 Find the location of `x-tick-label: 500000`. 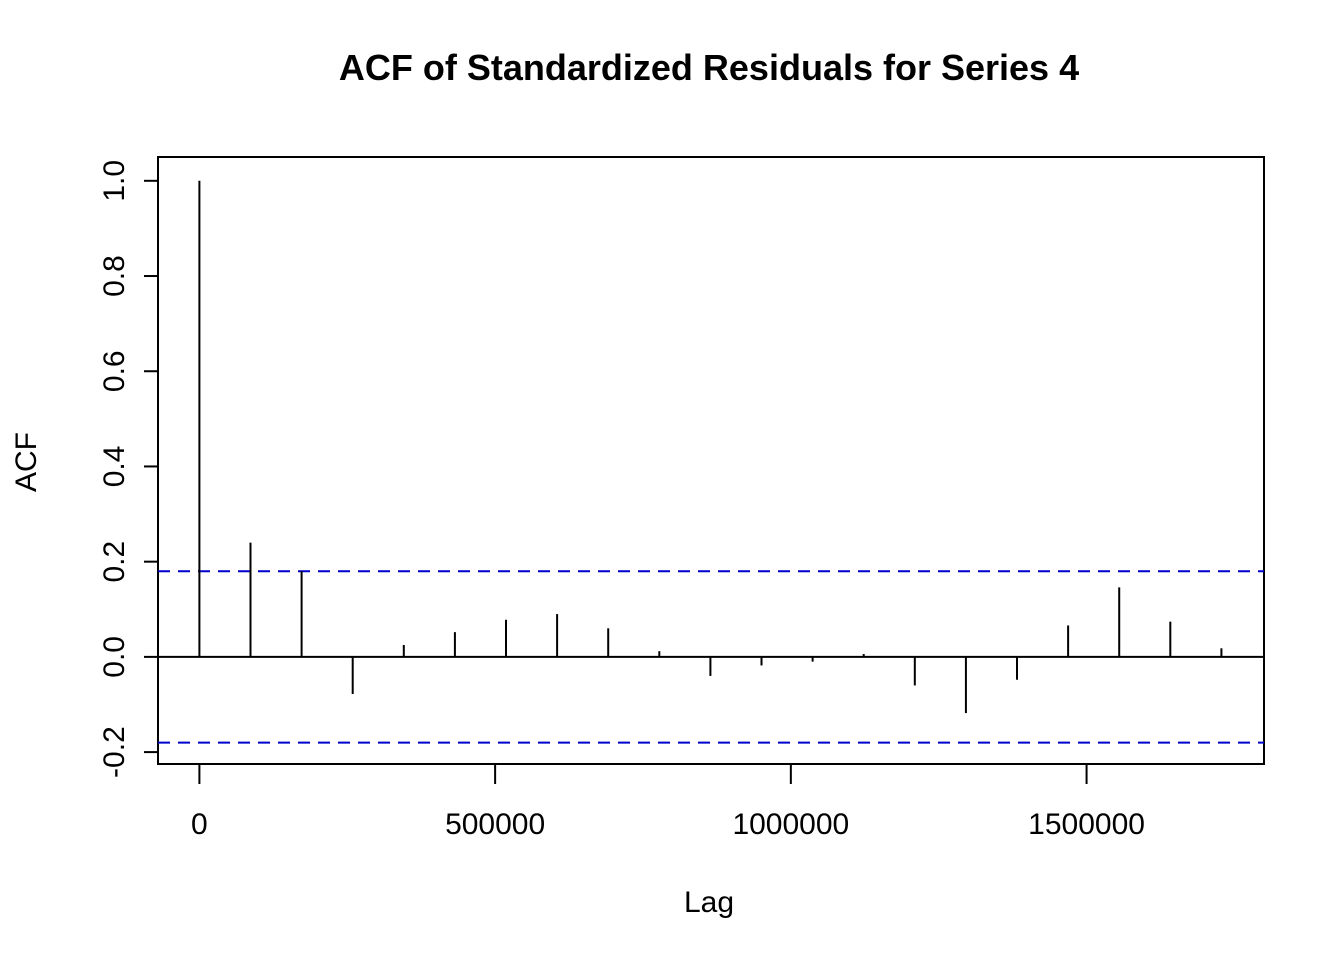

x-tick-label: 500000 is located at coordinates (495, 824).